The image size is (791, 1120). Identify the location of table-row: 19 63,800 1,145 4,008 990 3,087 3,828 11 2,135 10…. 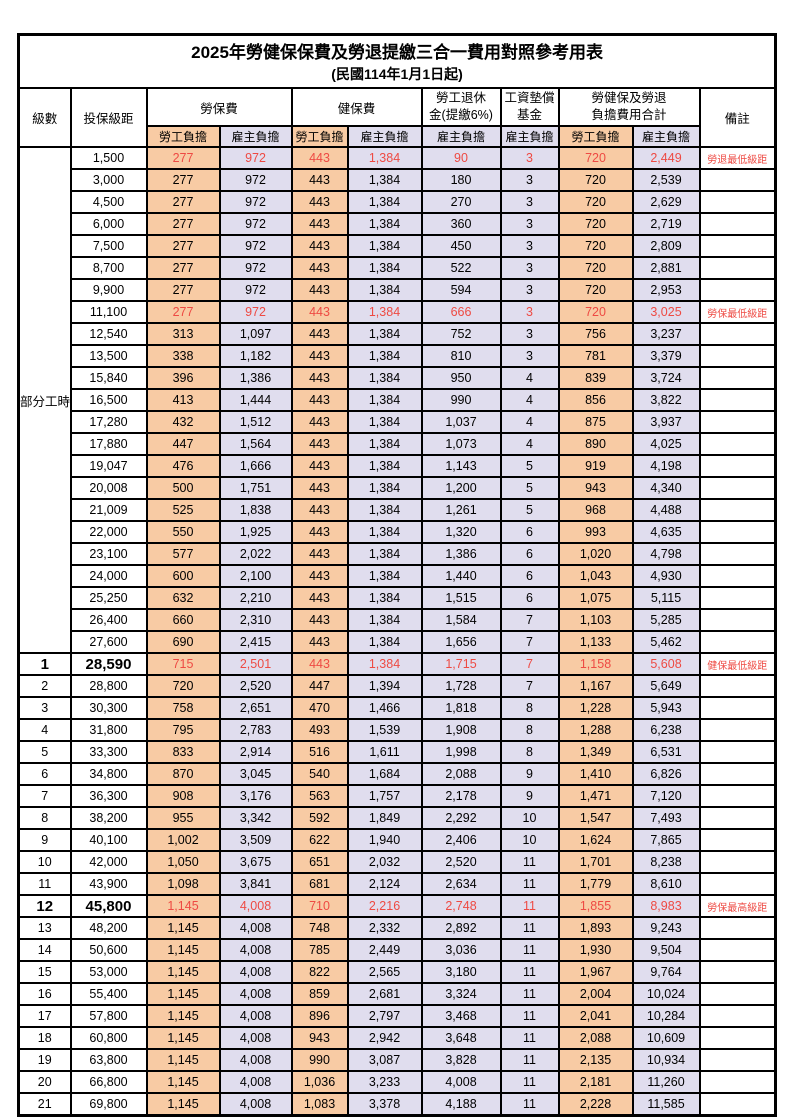
(397, 1060).